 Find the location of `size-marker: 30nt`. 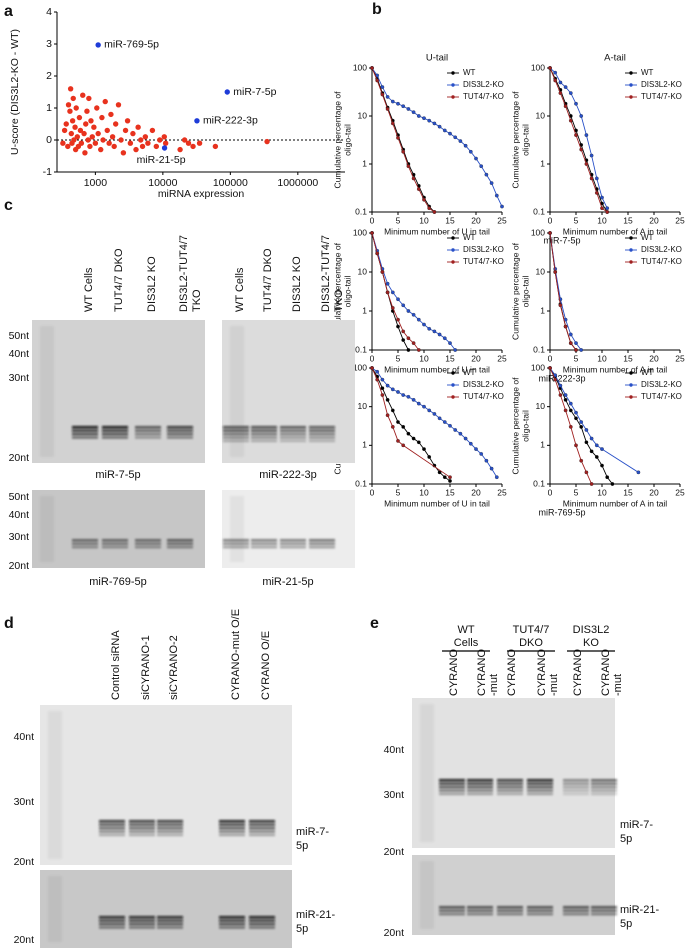

size-marker: 30nt is located at coordinates (394, 795).